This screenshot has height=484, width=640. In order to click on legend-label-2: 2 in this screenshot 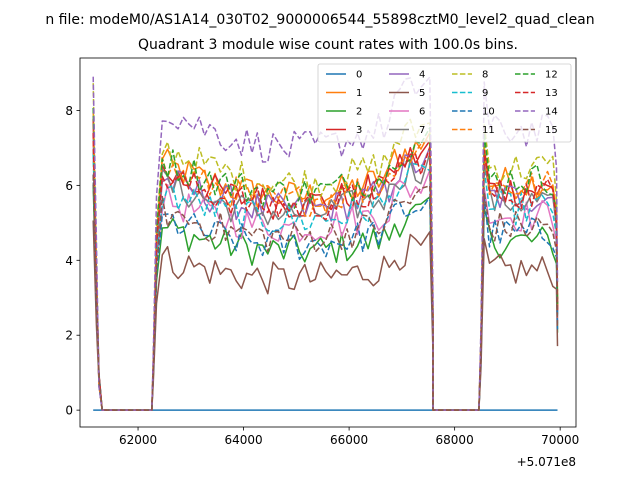, I will do `click(359, 112)`.